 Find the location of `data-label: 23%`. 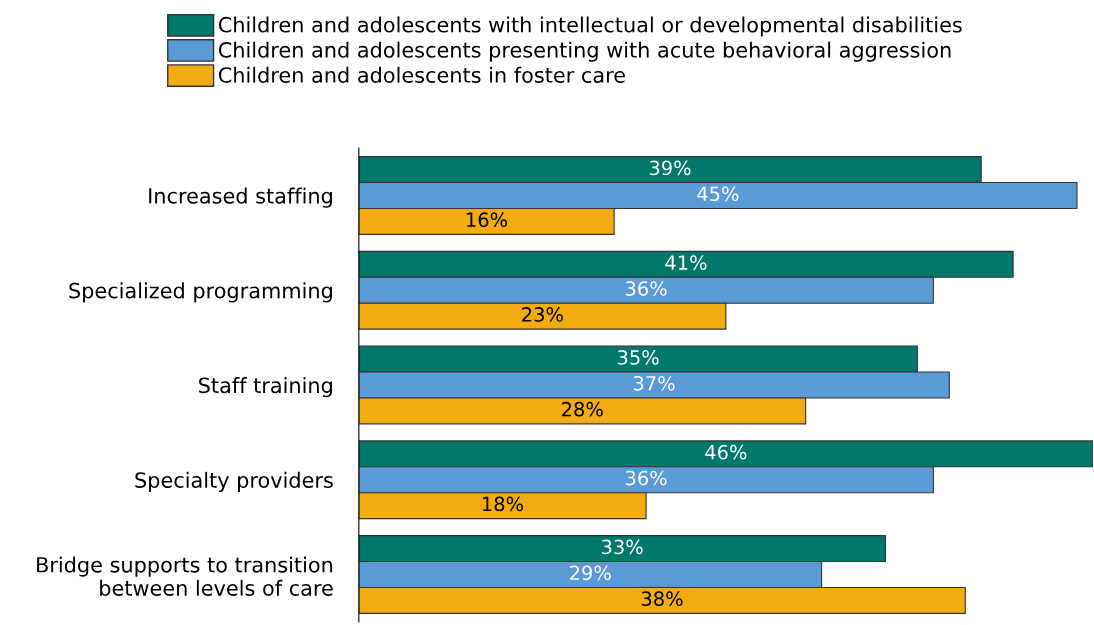

data-label: 23% is located at coordinates (542, 314).